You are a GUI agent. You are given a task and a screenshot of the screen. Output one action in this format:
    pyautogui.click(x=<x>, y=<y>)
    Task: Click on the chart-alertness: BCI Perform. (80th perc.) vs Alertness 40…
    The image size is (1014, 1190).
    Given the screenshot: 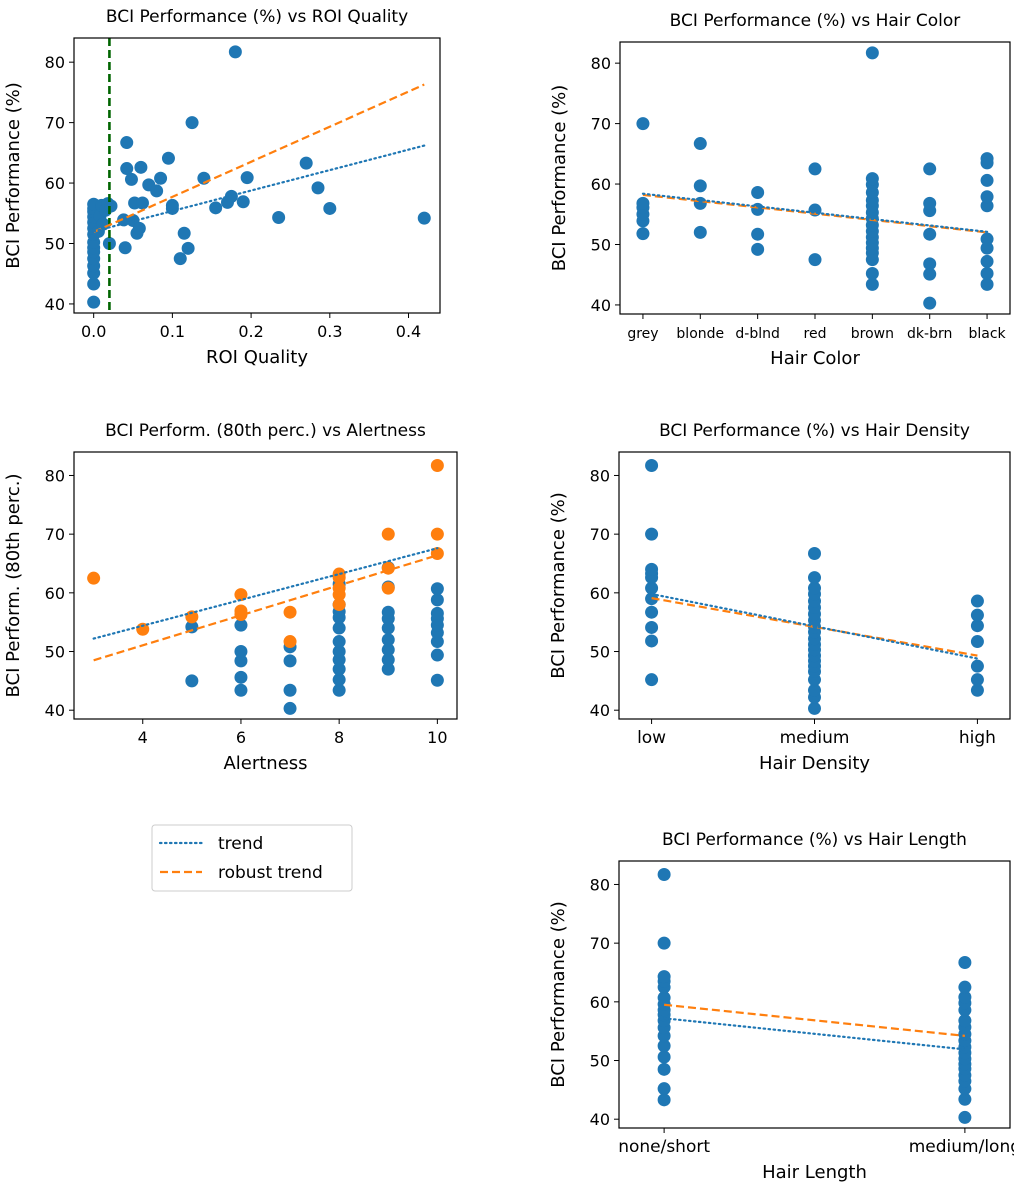 What is the action you would take?
    pyautogui.click(x=230, y=597)
    